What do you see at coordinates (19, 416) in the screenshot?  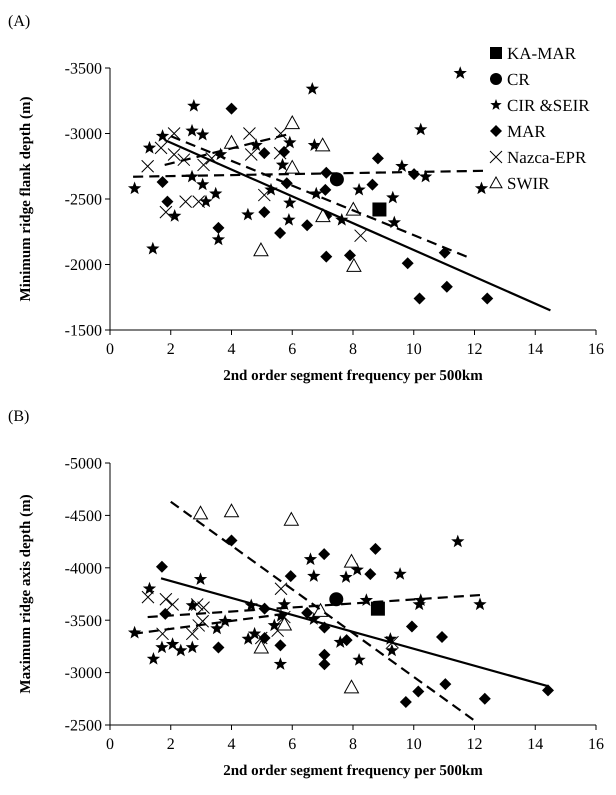 I see `chart-title: (B)` at bounding box center [19, 416].